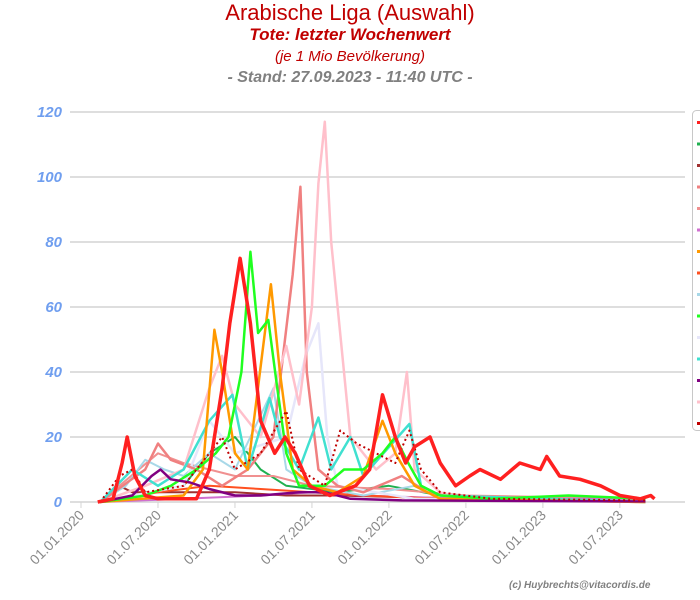 The height and width of the screenshot is (600, 700). Describe the element at coordinates (53, 307) in the screenshot. I see `y-tick-label: 60` at that location.